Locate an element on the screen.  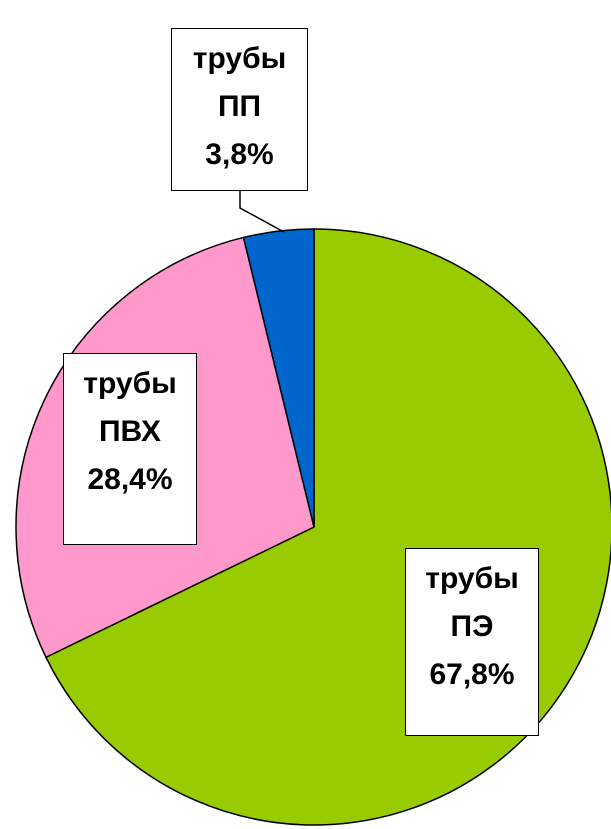
value-label: 67,8% is located at coordinates (472, 674).